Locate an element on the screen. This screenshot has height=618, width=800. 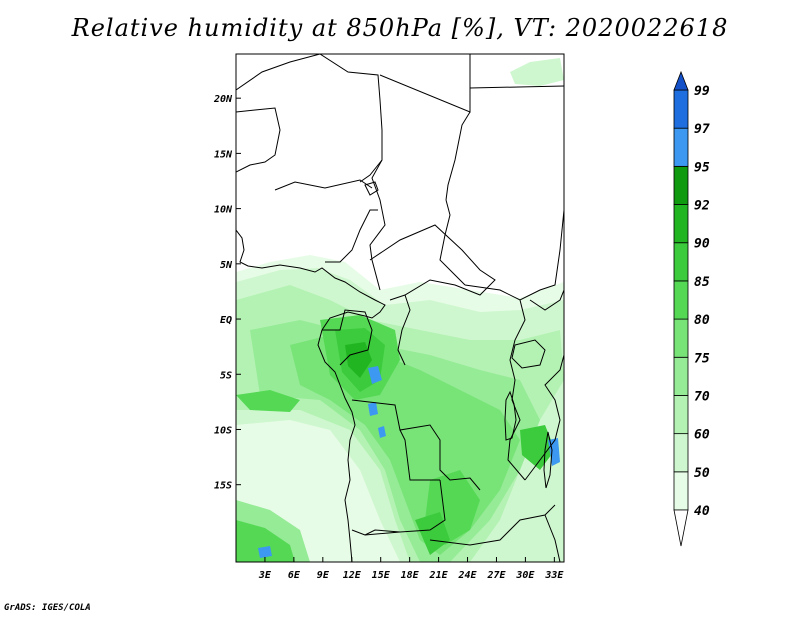
humidity-band-lower-left-inner is located at coordinates (265, 541).